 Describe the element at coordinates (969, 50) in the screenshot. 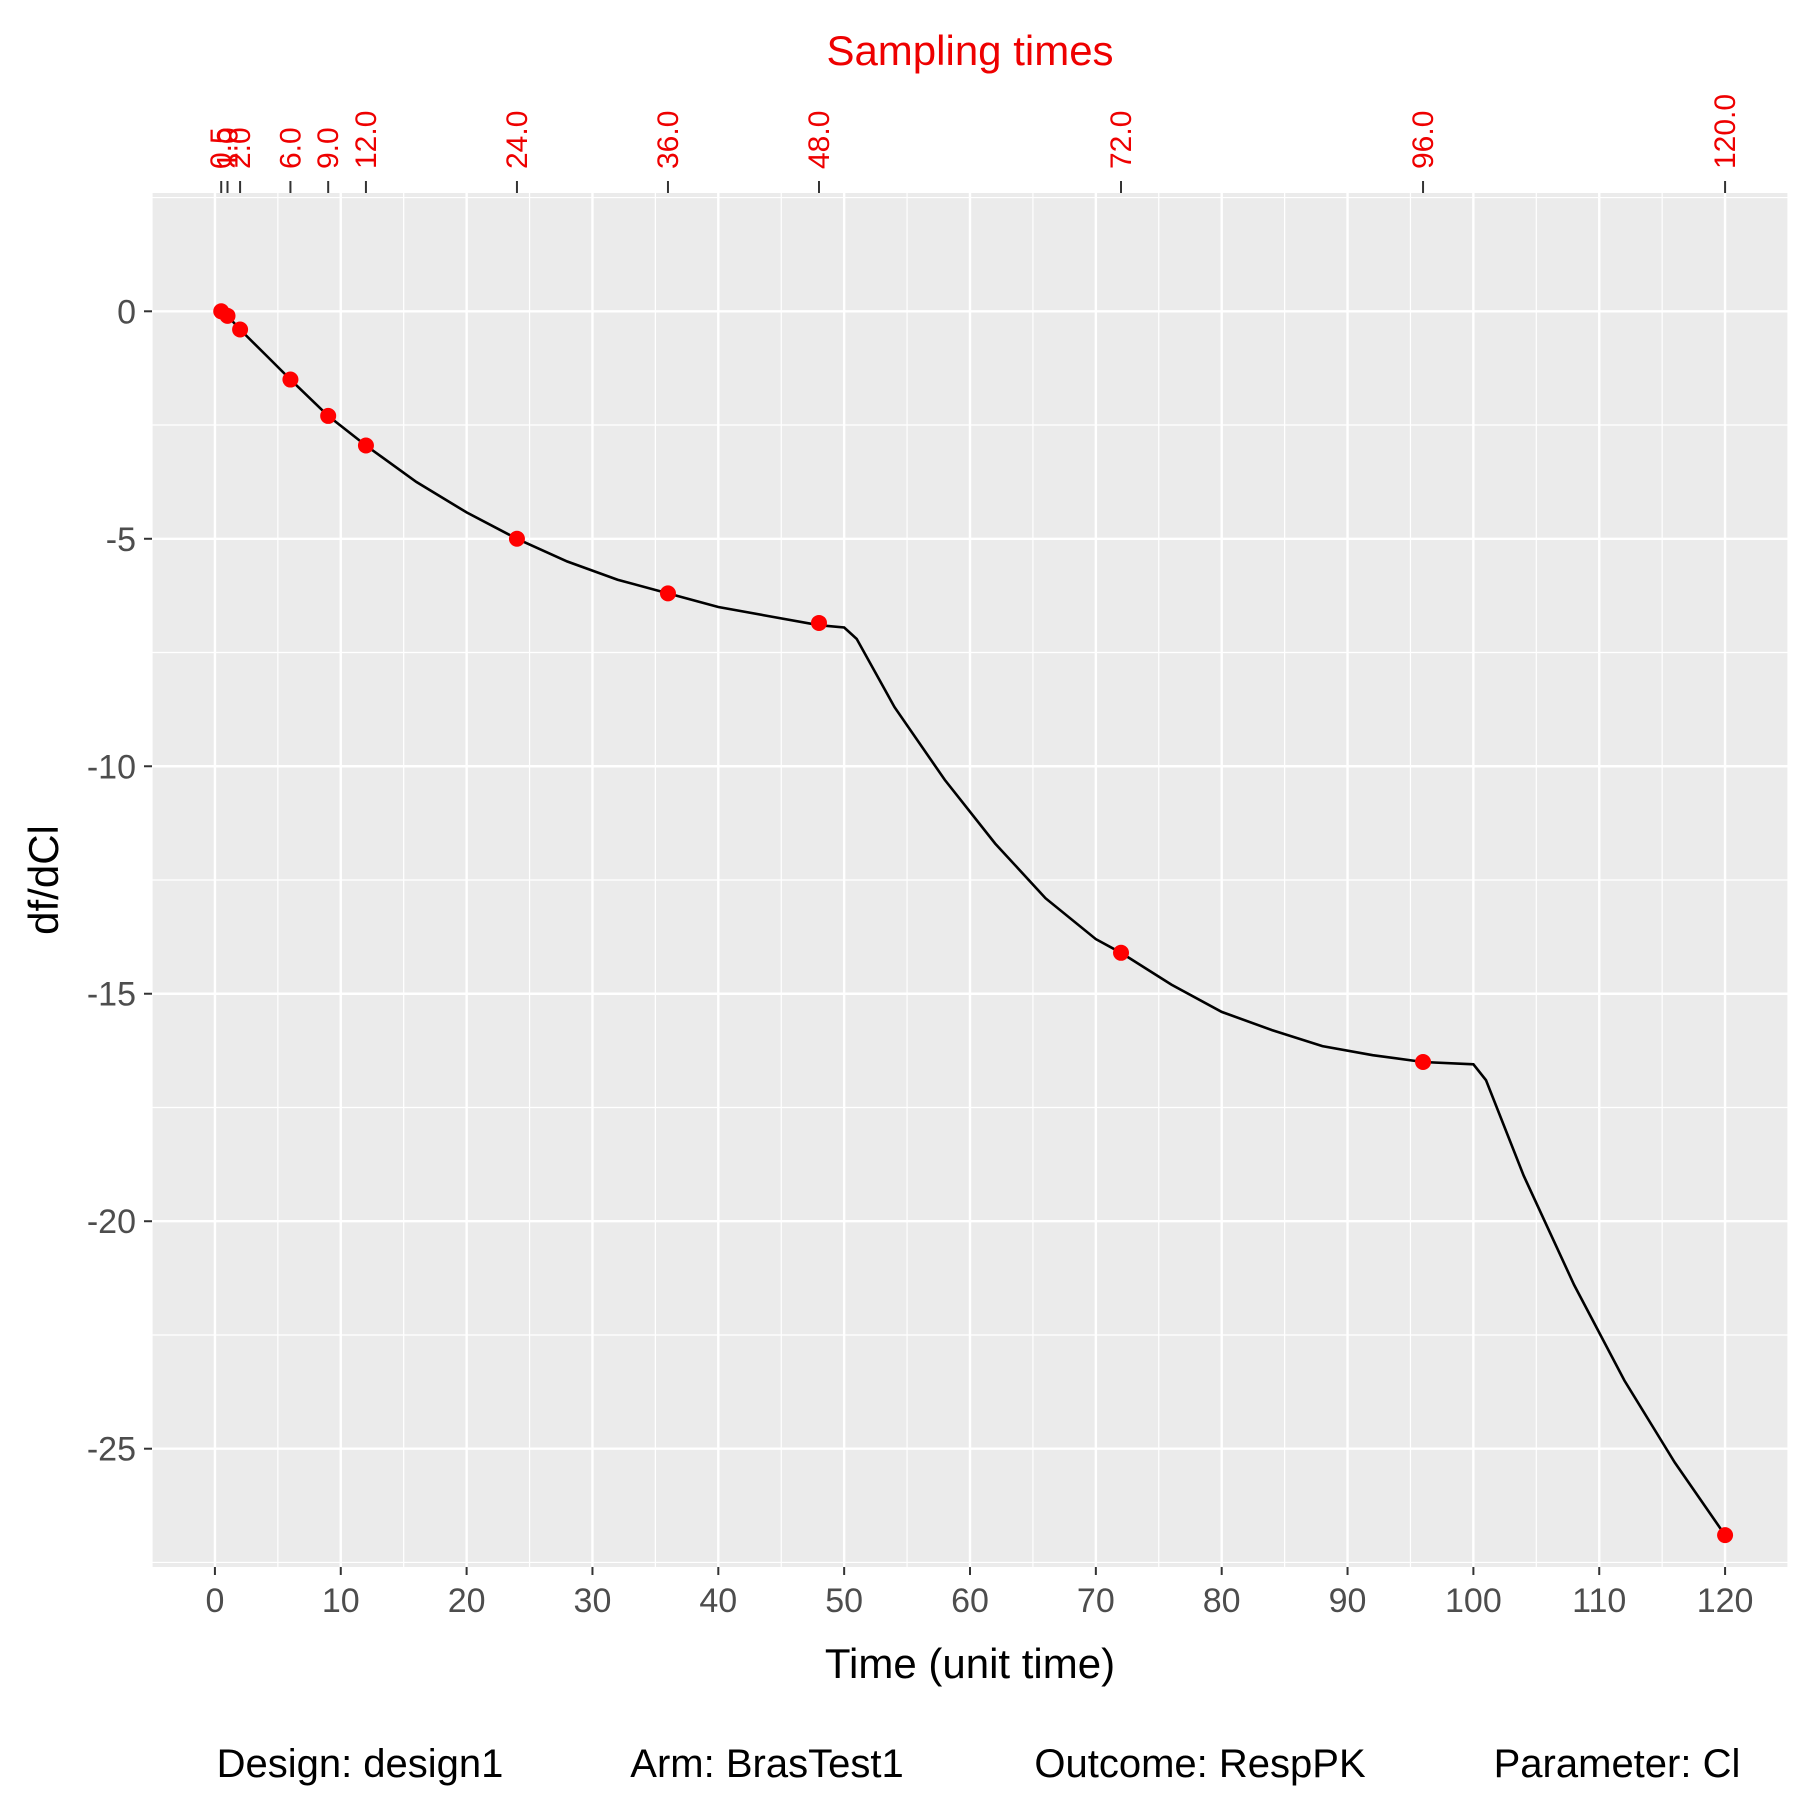

I see `sampling-times-title: Sampling times` at that location.